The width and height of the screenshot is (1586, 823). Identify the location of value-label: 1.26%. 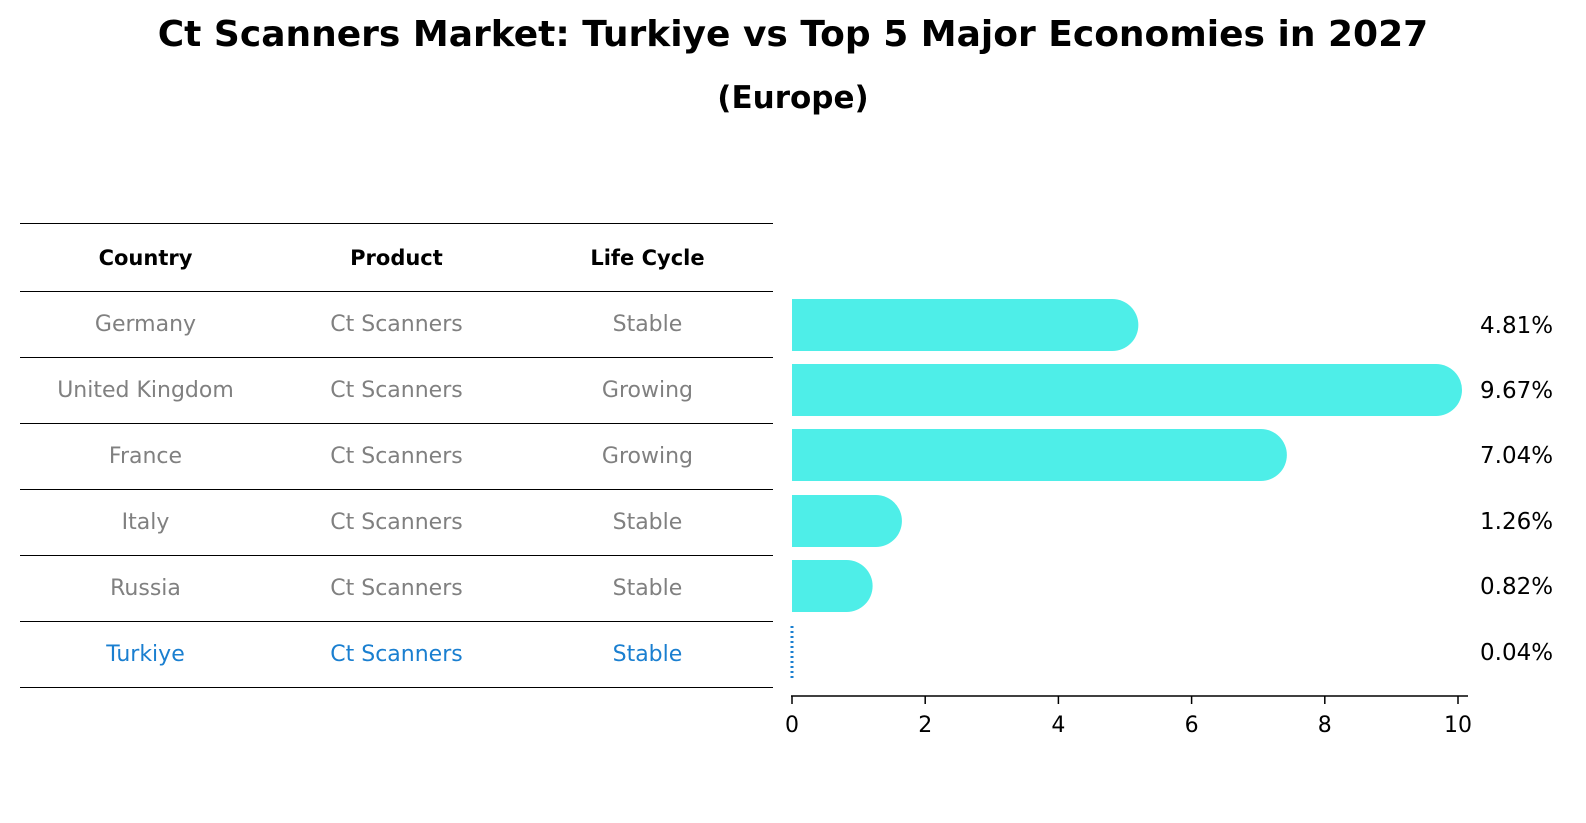
(1516, 522).